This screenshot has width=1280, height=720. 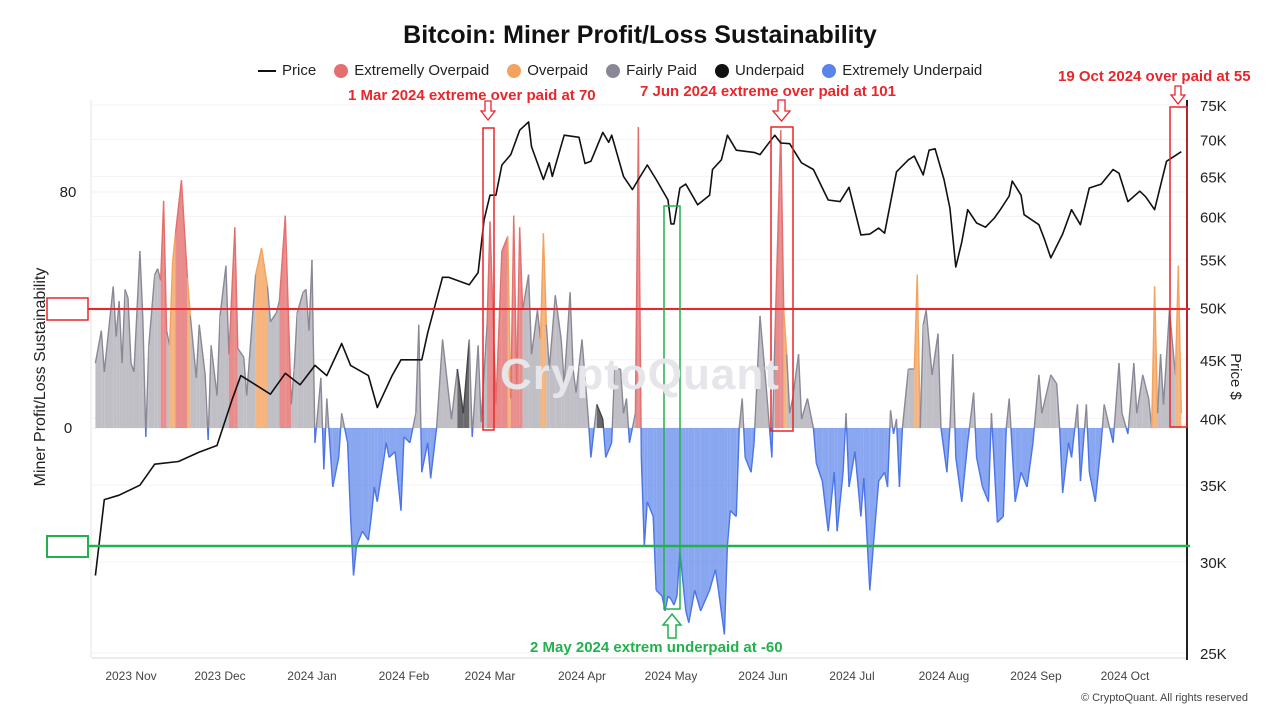 I want to click on right-tick-label: 60K, so click(x=1213, y=217).